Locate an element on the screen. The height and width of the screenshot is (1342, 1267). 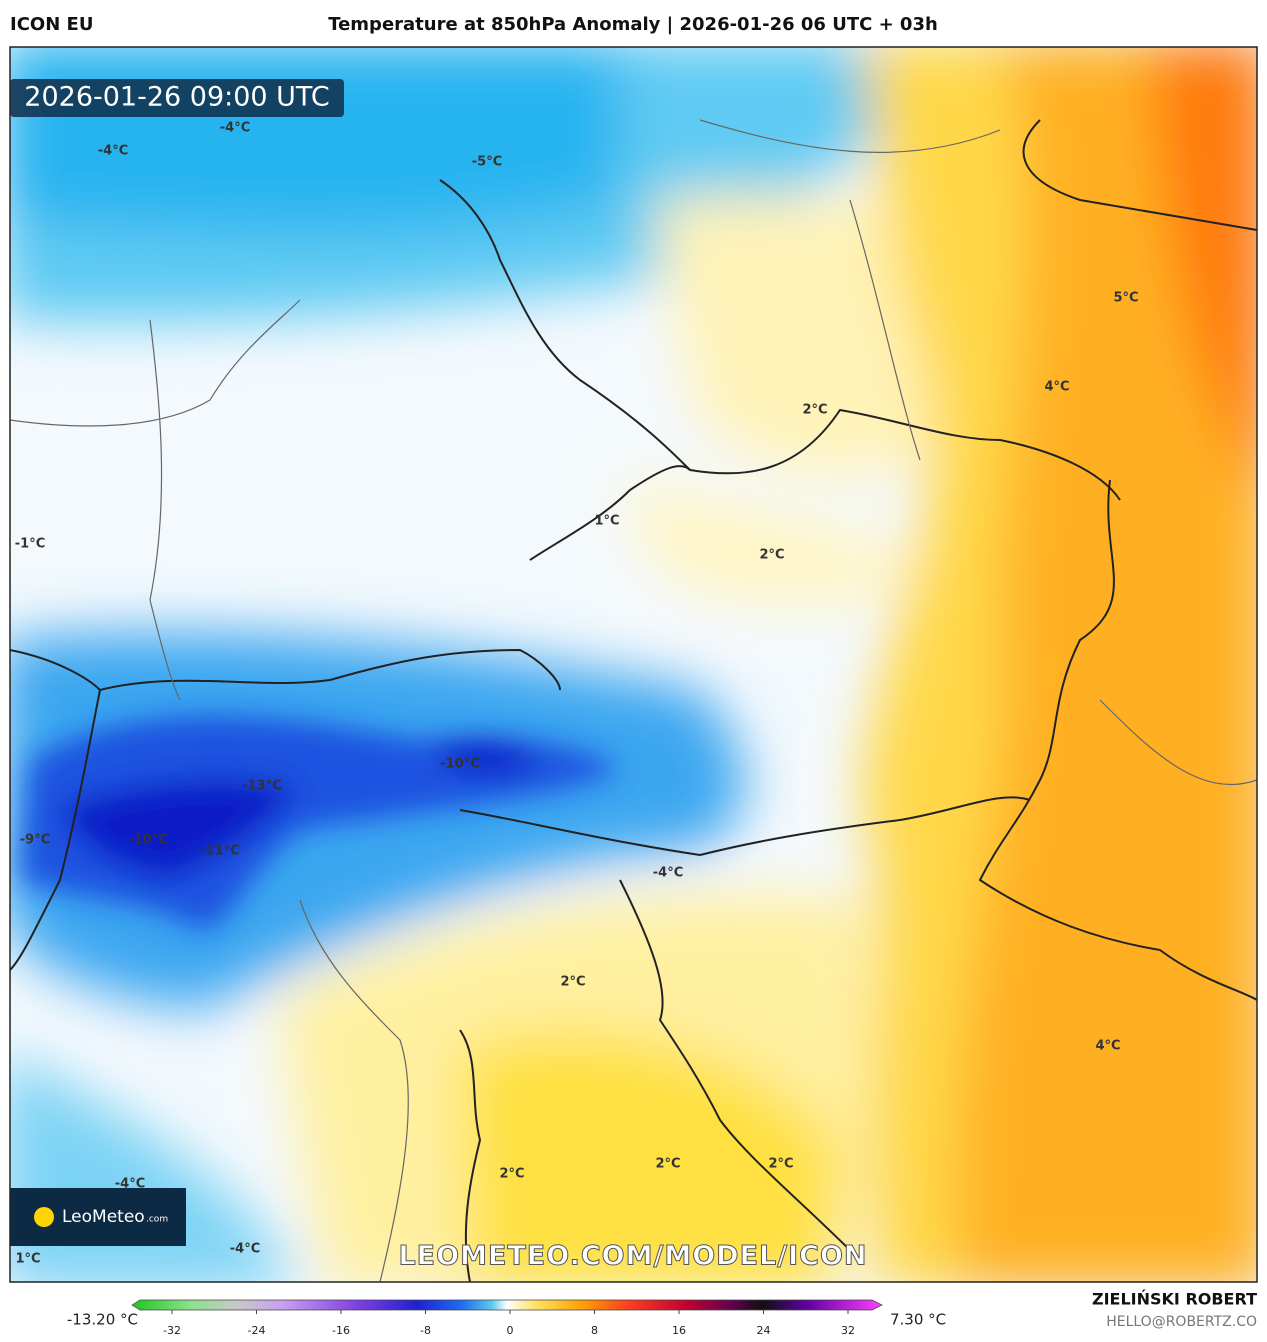
email: HELLO@ROBERTZ.CO is located at coordinates (1181, 1322).